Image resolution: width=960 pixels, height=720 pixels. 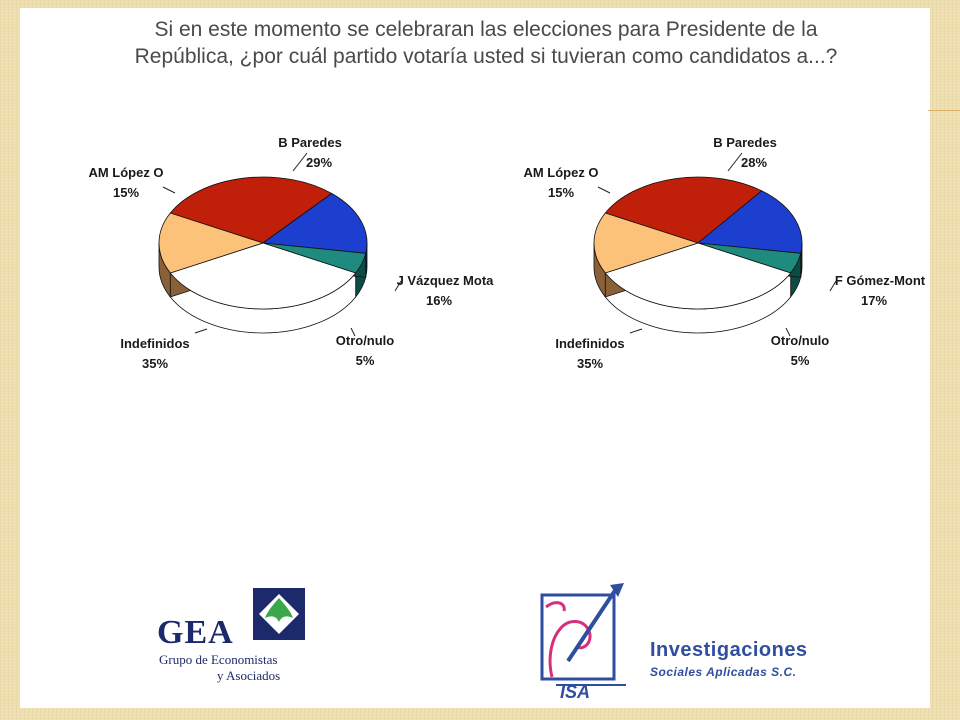 What do you see at coordinates (754, 162) in the screenshot?
I see `slice-value-b-paredes: 28%` at bounding box center [754, 162].